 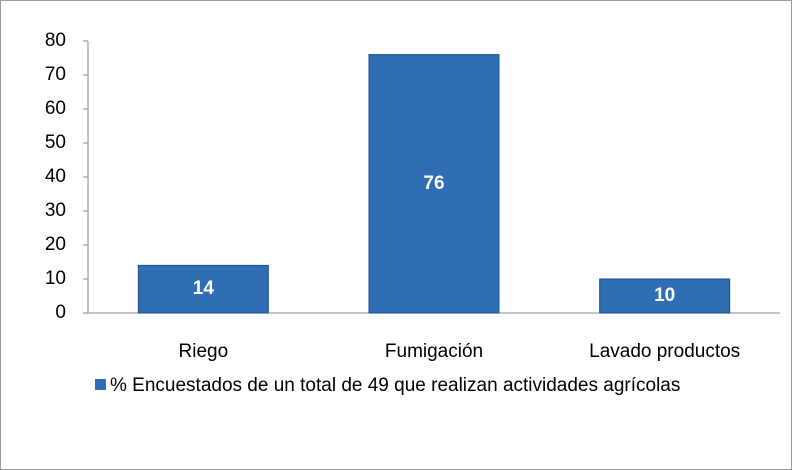 What do you see at coordinates (664, 351) in the screenshot?
I see `x-tick-label: Lavado productos` at bounding box center [664, 351].